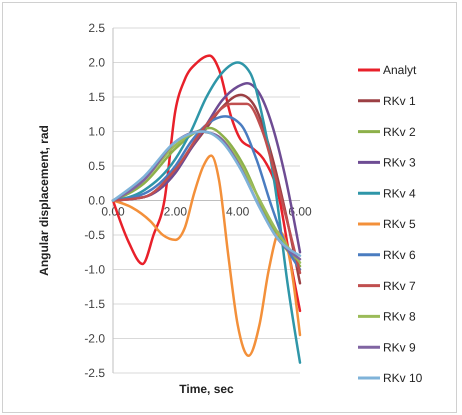 Image resolution: width=462 pixels, height=415 pixels. What do you see at coordinates (95, 304) in the screenshot?
I see `y-tick-label: -1.5` at bounding box center [95, 304].